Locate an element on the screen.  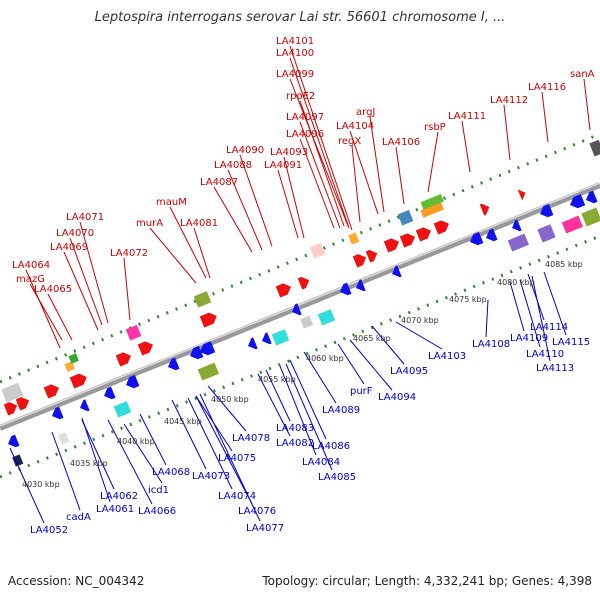
forward-gene-label: LA4116 is located at coordinates (547, 87).